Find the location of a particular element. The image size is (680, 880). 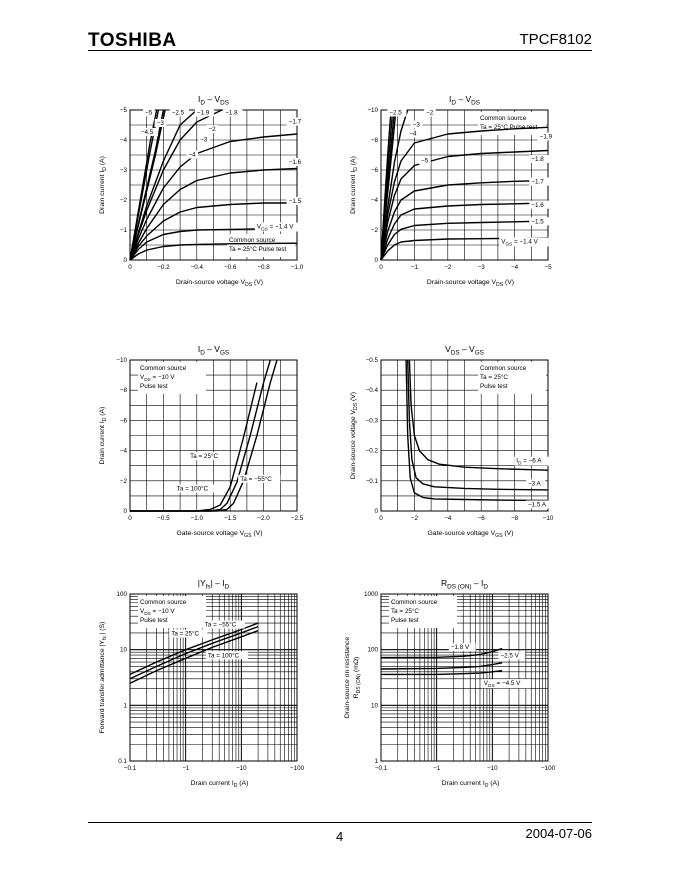

y-axis-label-line2: RDS (ON) (mΩ) is located at coordinates (357, 678).